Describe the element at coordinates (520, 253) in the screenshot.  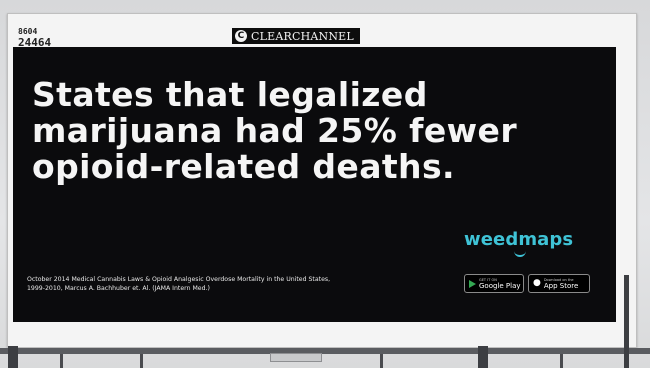
I see `weedmaps-smile-icon` at that location.